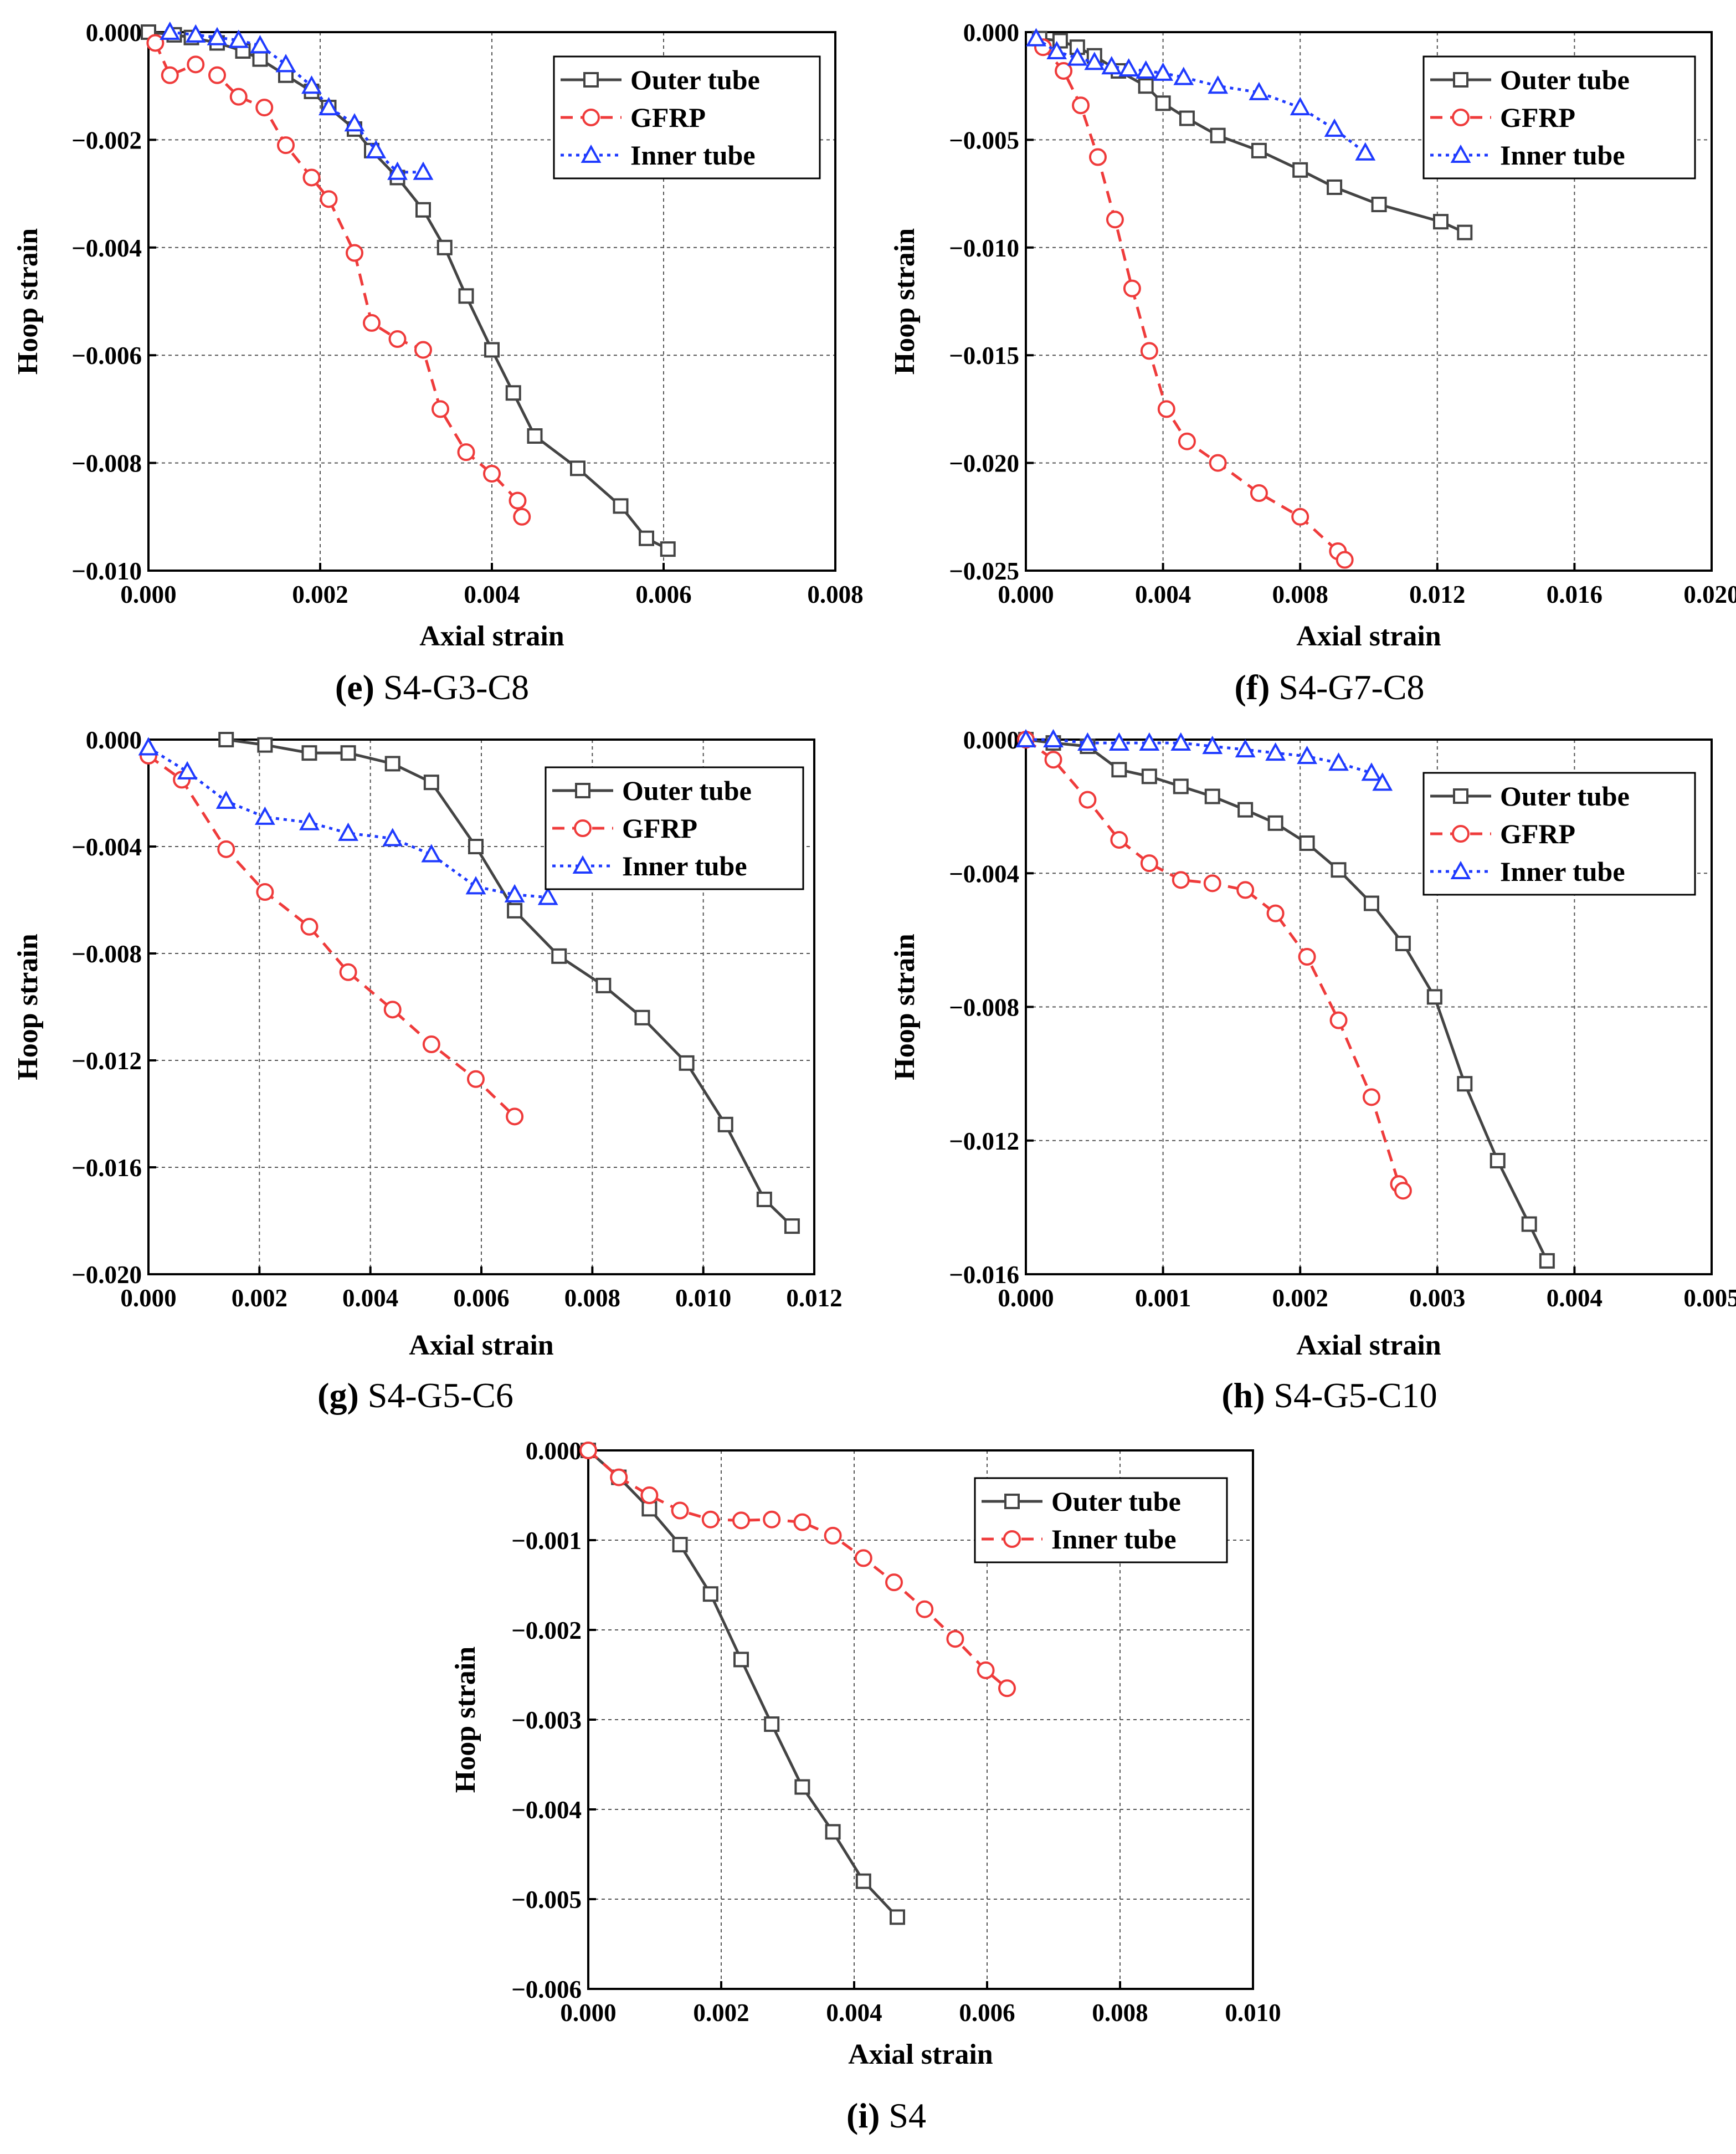 The width and height of the screenshot is (1736, 2154). Describe the element at coordinates (1575, 595) in the screenshot. I see `x-tick-label: 0.016` at that location.